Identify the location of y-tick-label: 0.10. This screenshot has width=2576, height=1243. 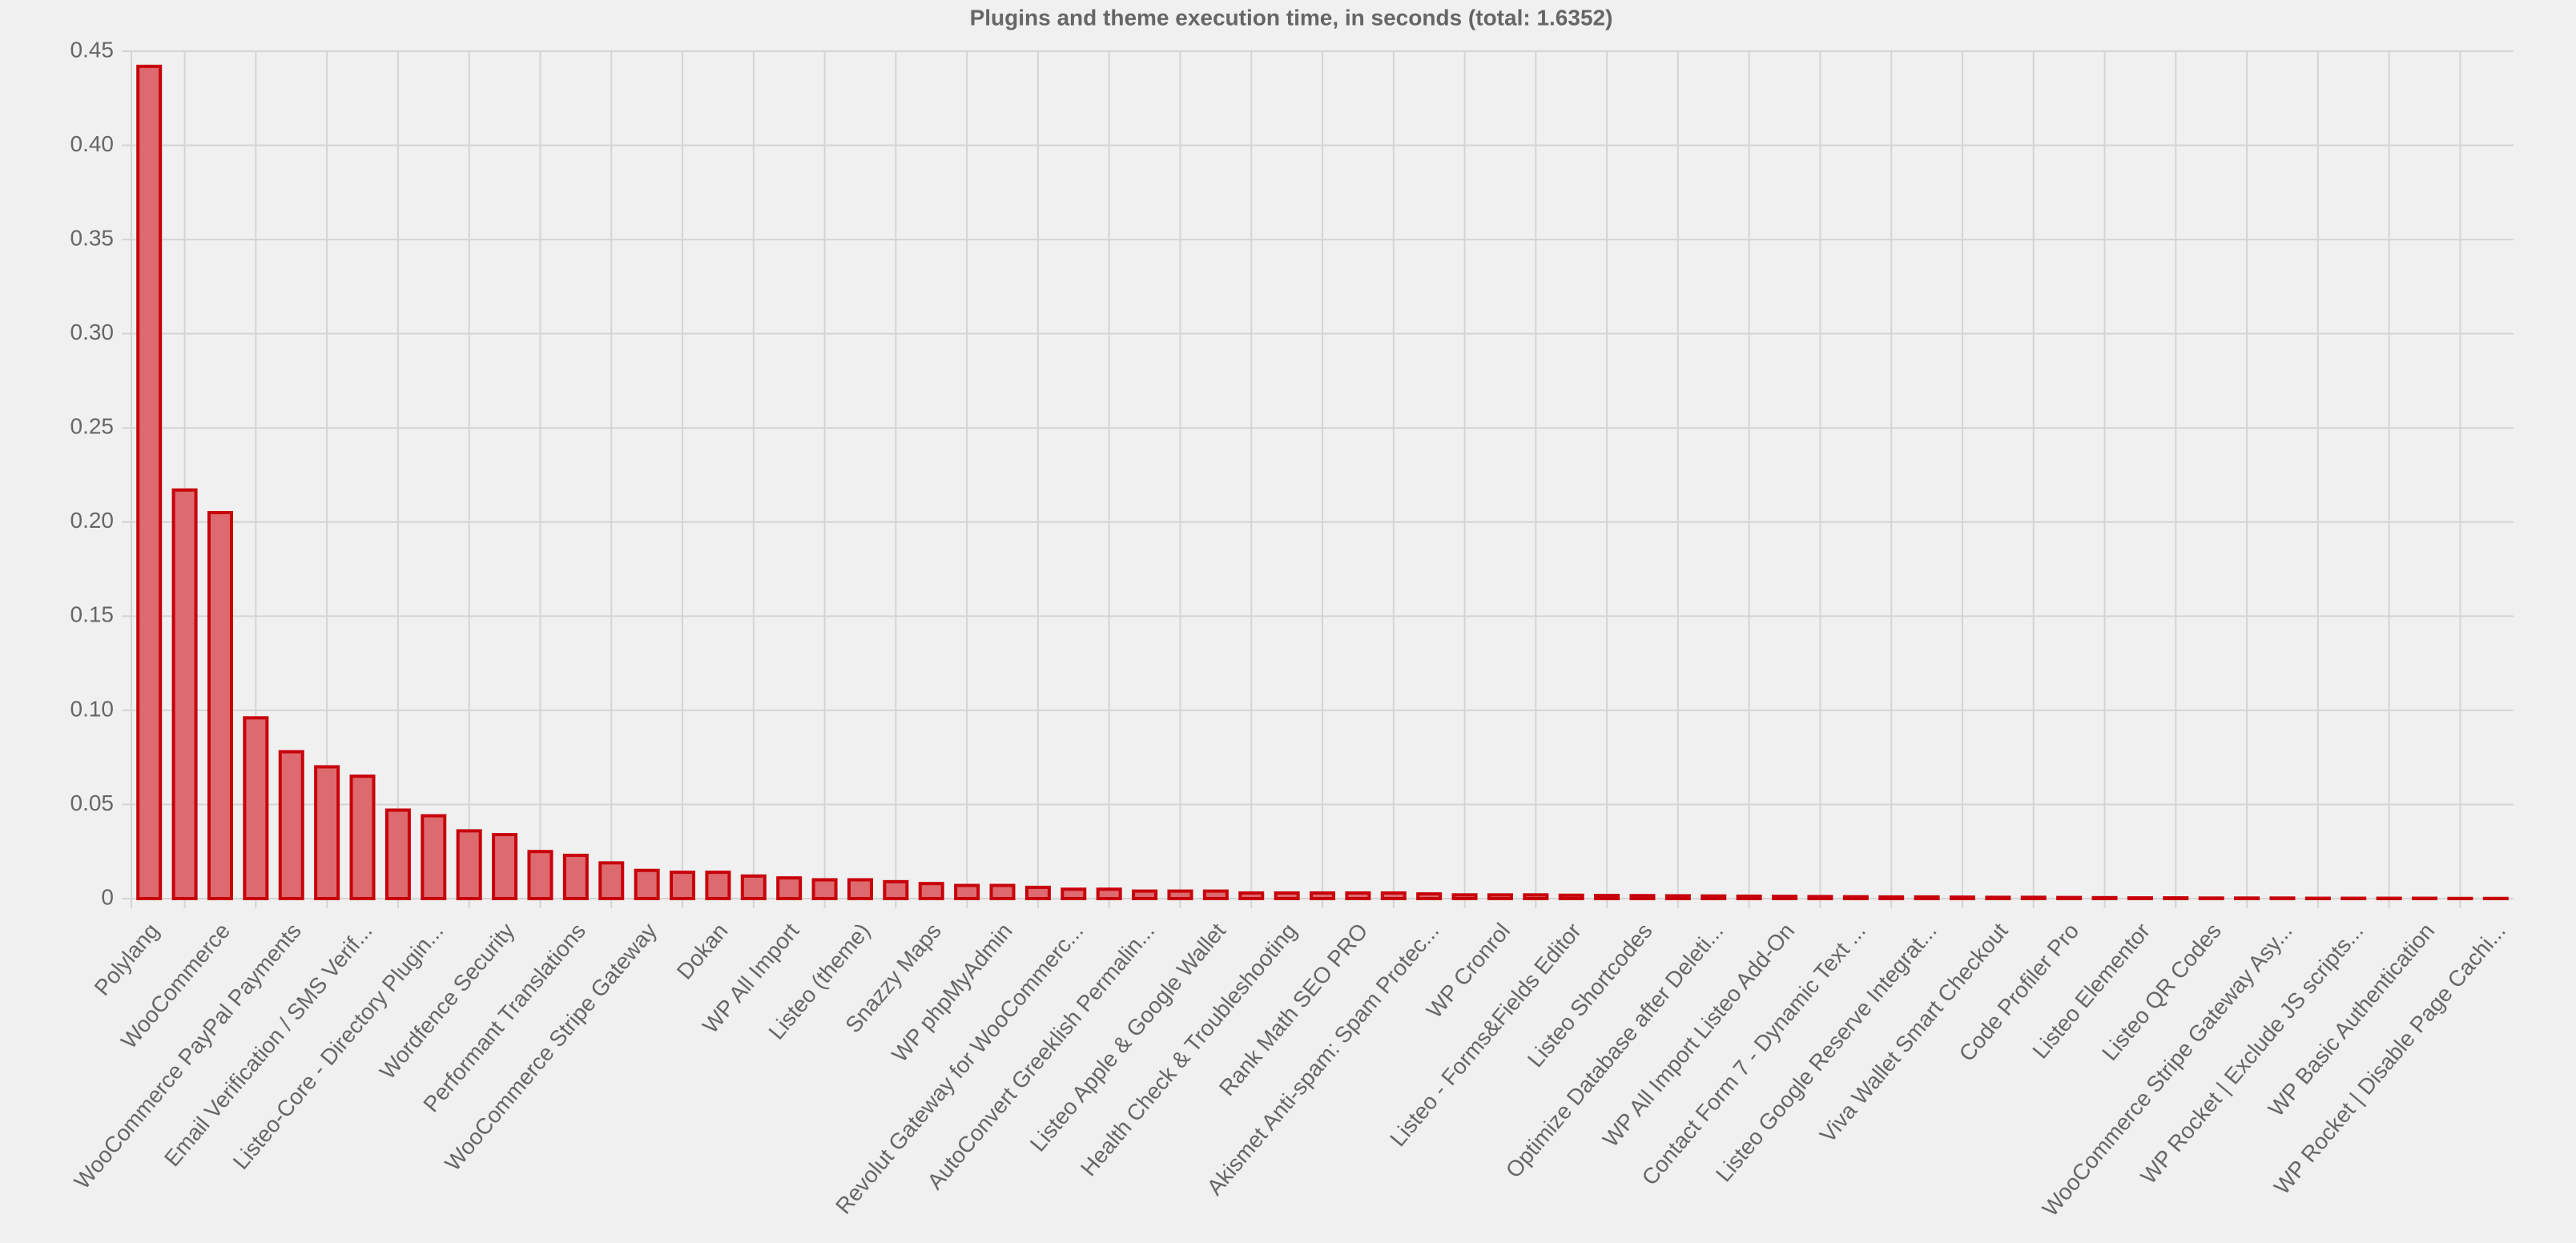
(93, 708).